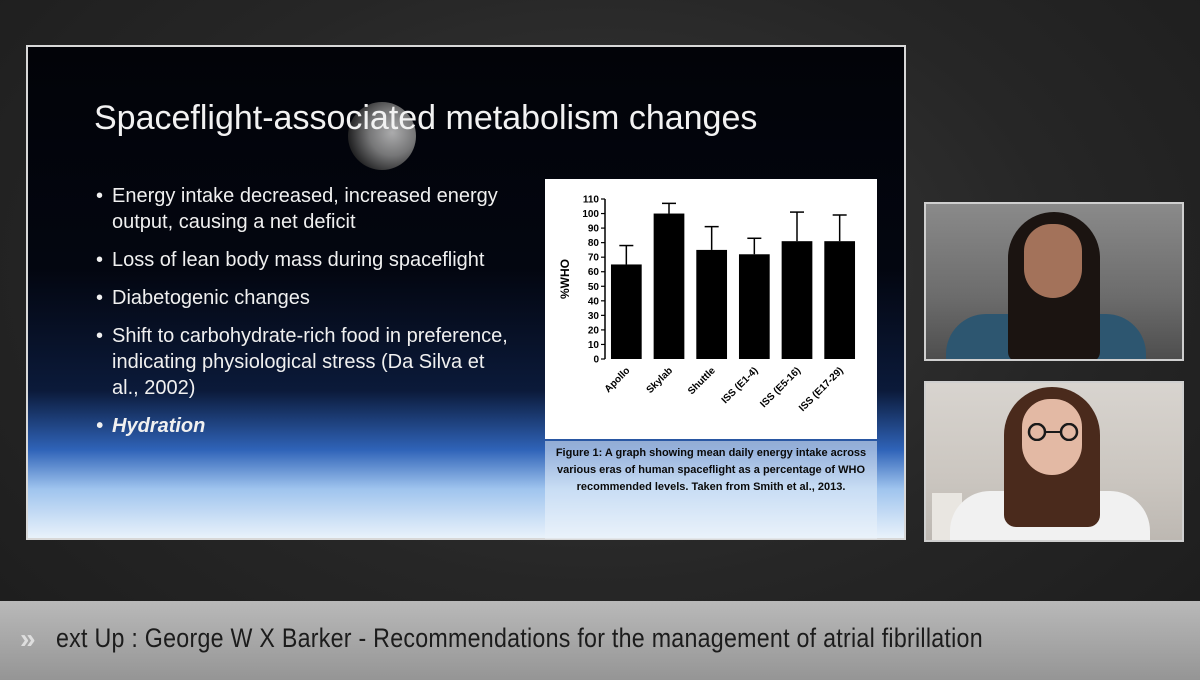  I want to click on caption-backdrop, so click(711, 490).